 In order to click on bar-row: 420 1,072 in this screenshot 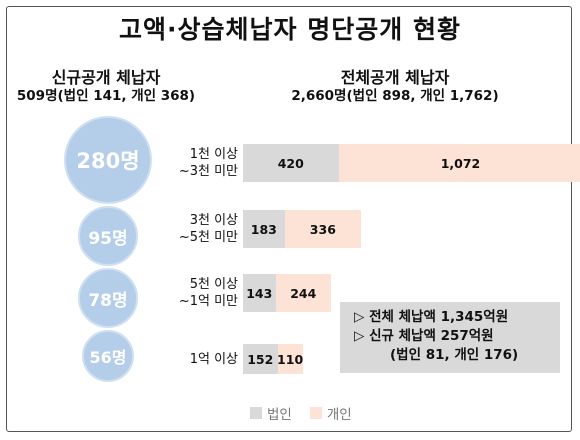, I will do `click(411, 163)`.